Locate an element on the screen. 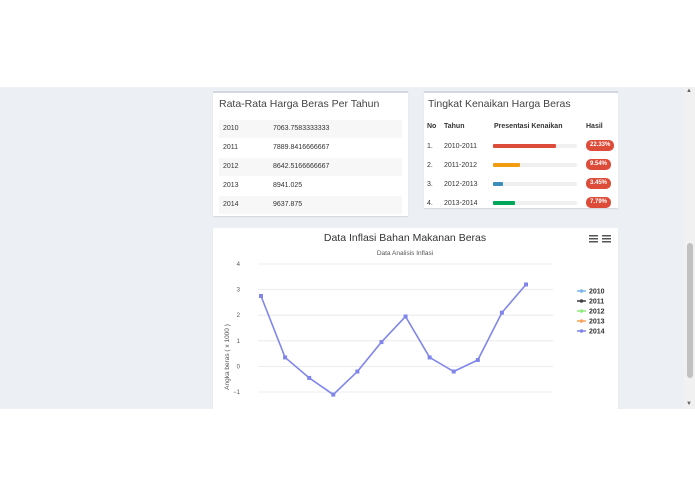 The width and height of the screenshot is (695, 494). row-value: 9637.875 is located at coordinates (288, 204).